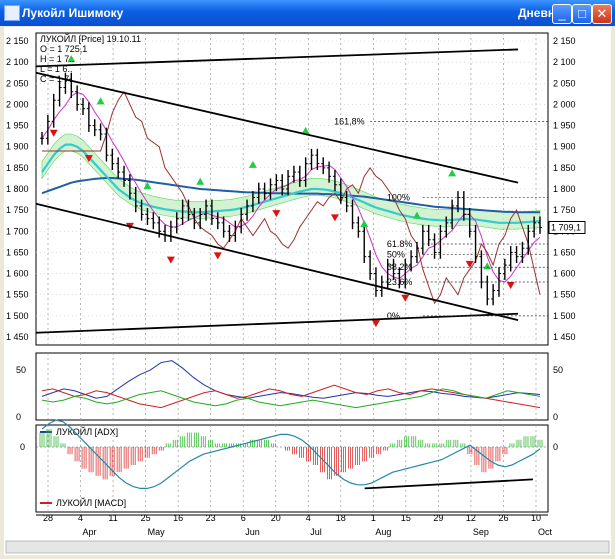 The image size is (615, 560). Describe the element at coordinates (438, 518) in the screenshot. I see `x-tick-label: 29` at that location.